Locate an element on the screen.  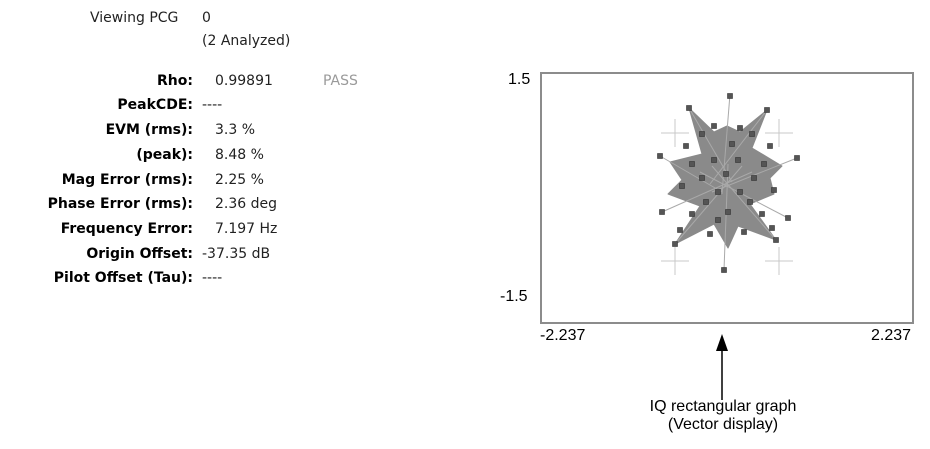
viewing-pcg-label: Viewing PCG is located at coordinates (134, 18).